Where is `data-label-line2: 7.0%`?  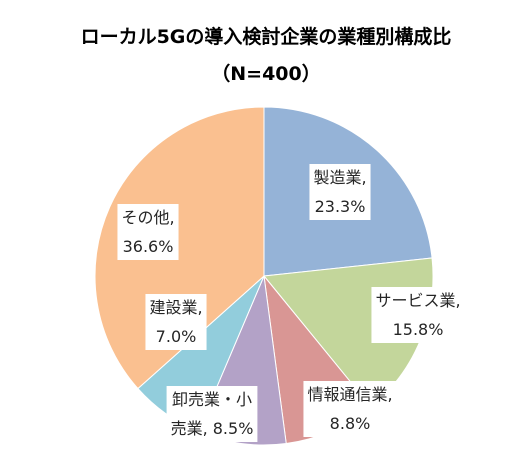 data-label-line2: 7.0% is located at coordinates (176, 336).